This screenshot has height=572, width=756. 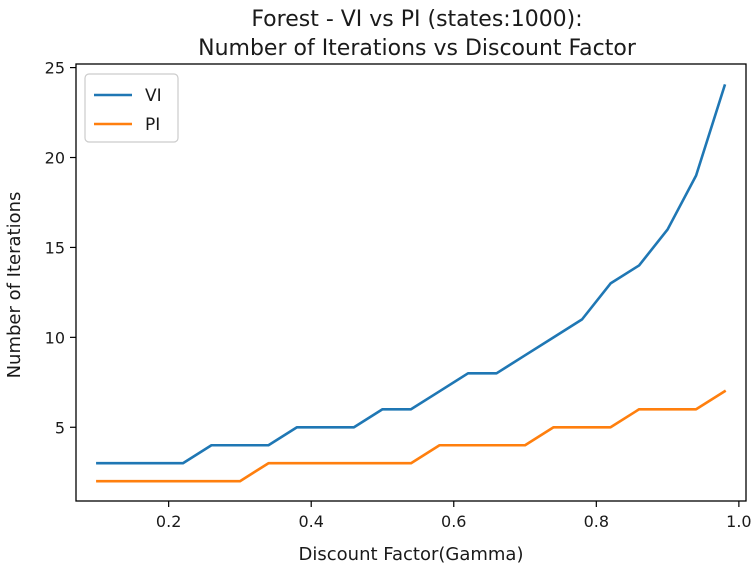 What do you see at coordinates (411, 554) in the screenshot?
I see `x-axis-label: Discount Factor(Gamma)` at bounding box center [411, 554].